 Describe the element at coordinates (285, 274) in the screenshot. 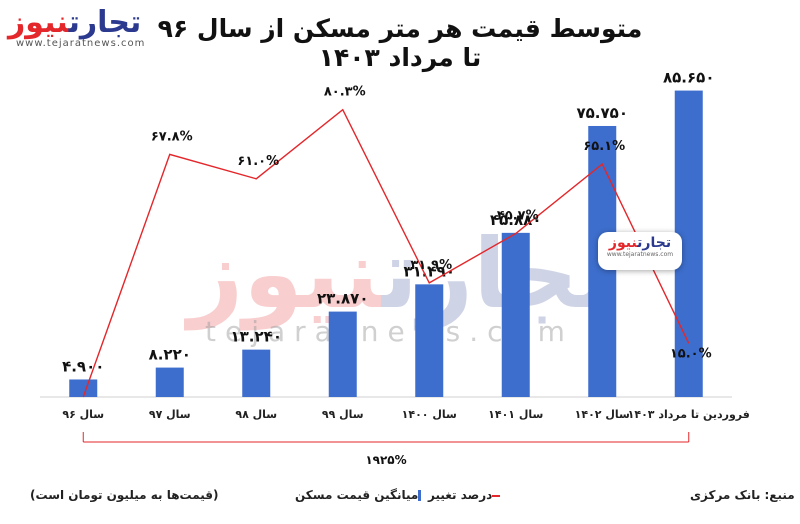

I see `watermark-part2: نیوز` at that location.